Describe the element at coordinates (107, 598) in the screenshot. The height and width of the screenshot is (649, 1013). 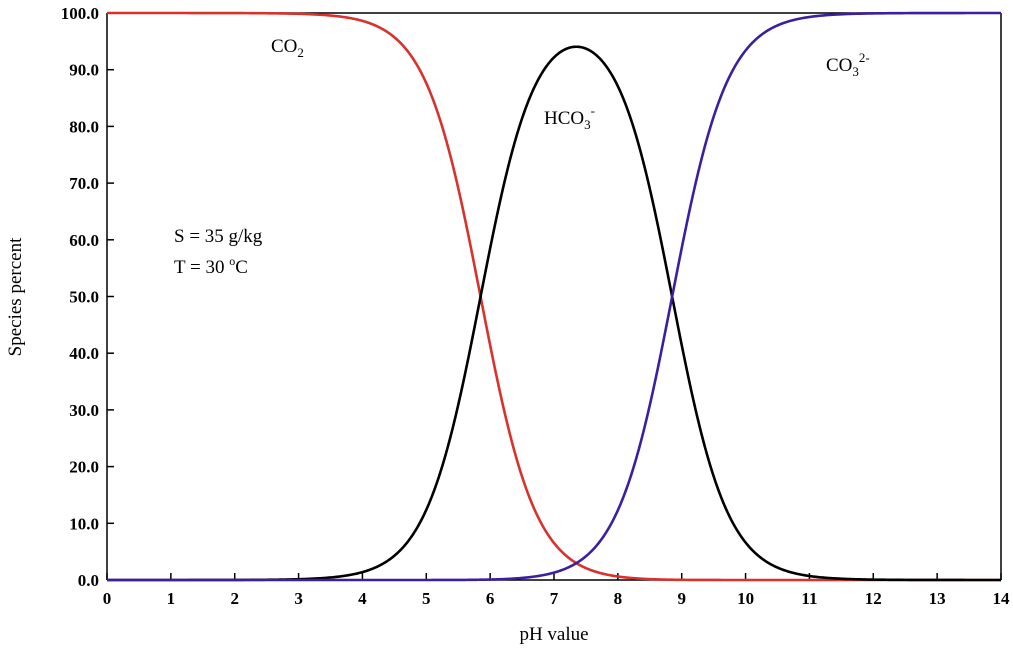
I see `x-tick-label: 0` at that location.